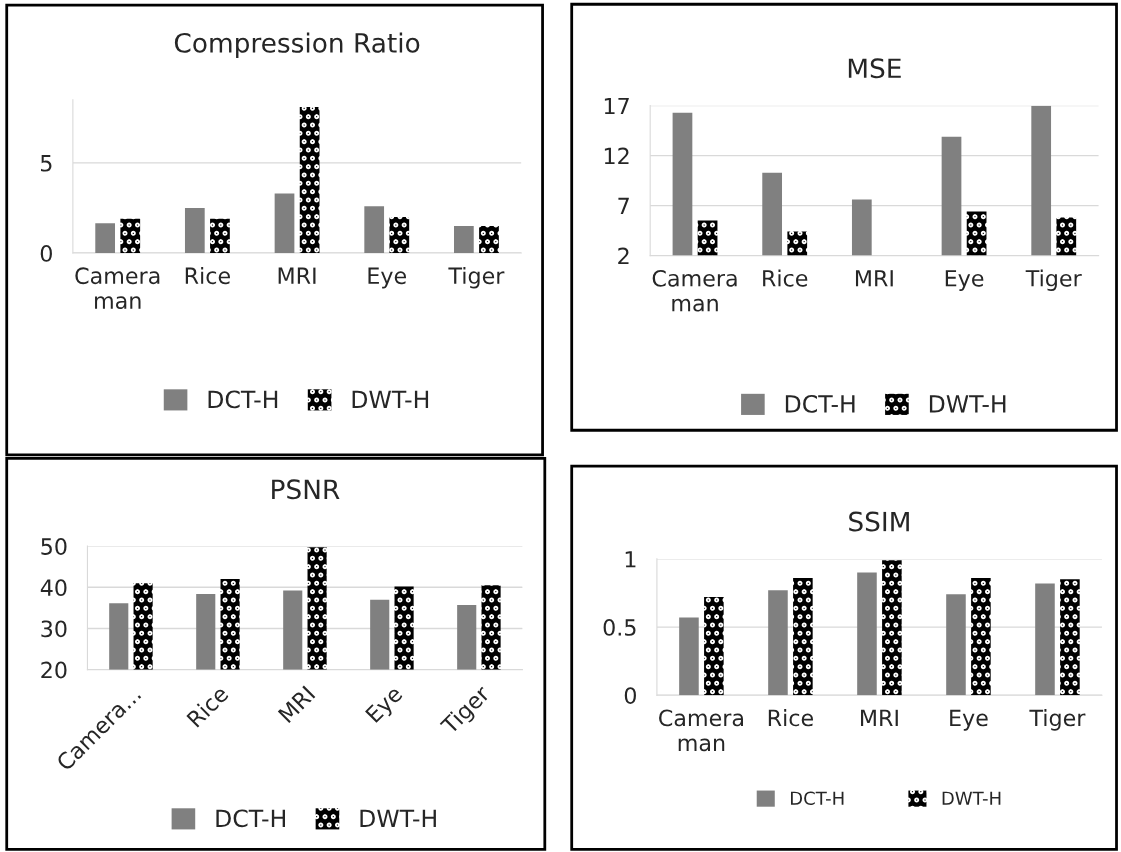 This screenshot has height=852, width=1121. I want to click on y-tick-label: 30, so click(54, 629).